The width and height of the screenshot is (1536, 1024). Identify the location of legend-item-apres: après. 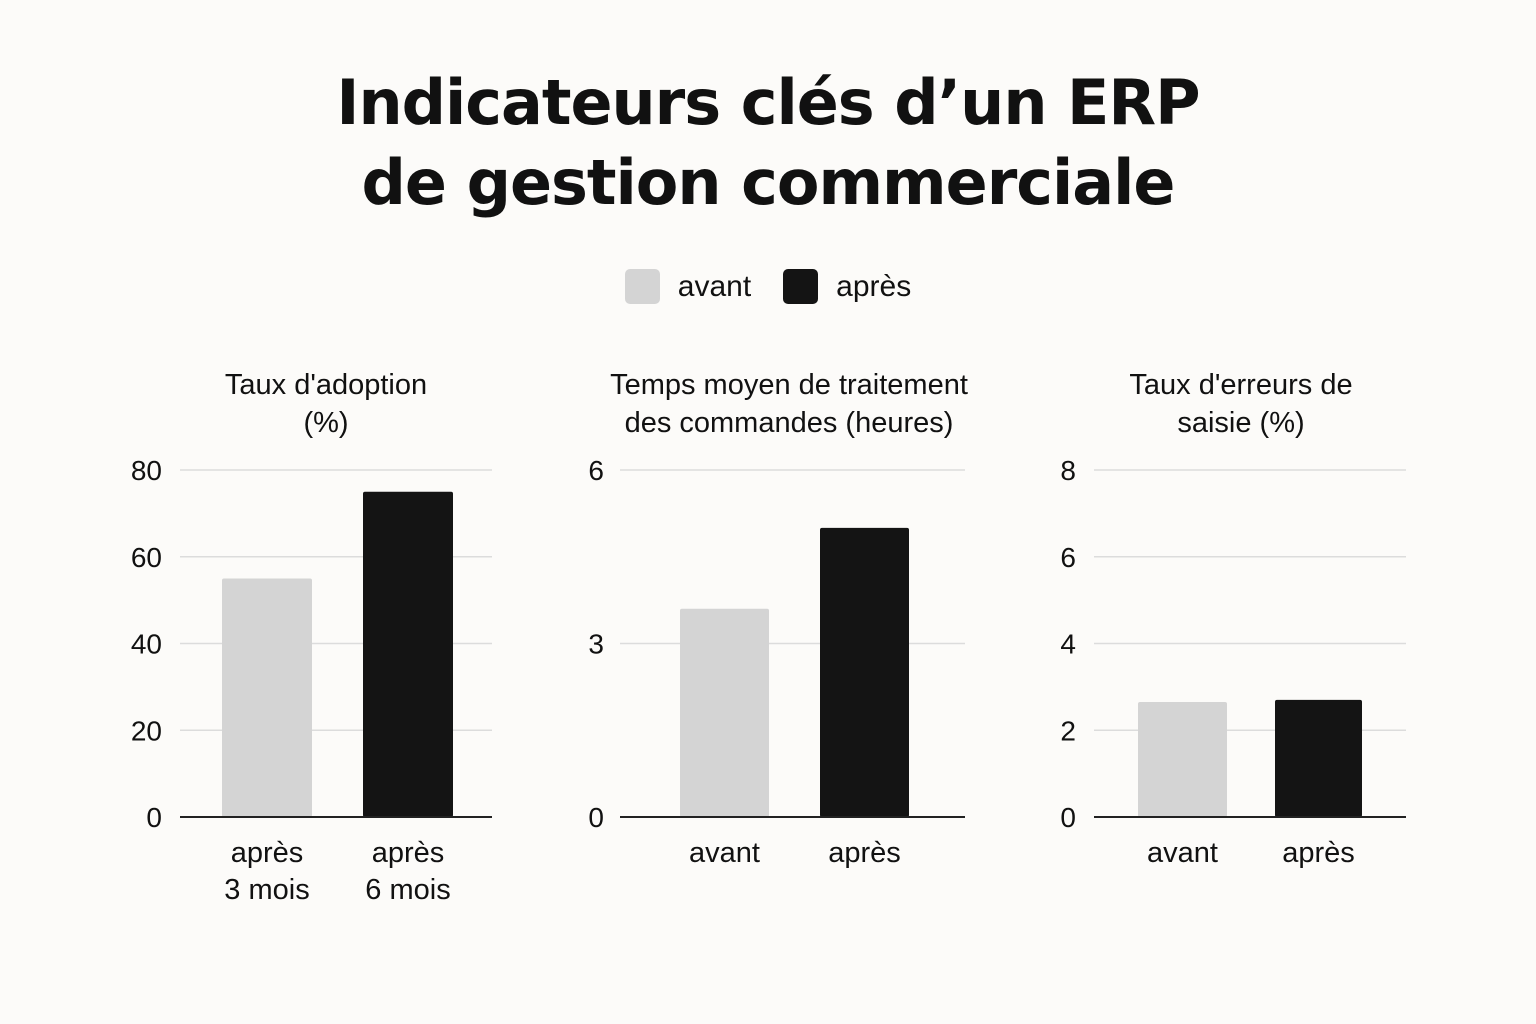
(847, 286).